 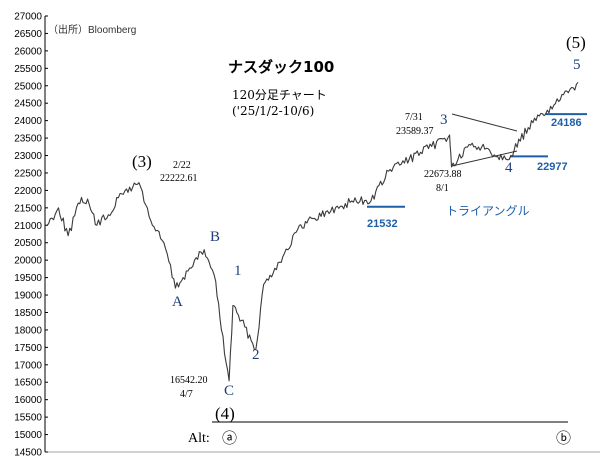 What do you see at coordinates (186, 394) in the screenshot?
I see `low-date-label: 4/7` at bounding box center [186, 394].